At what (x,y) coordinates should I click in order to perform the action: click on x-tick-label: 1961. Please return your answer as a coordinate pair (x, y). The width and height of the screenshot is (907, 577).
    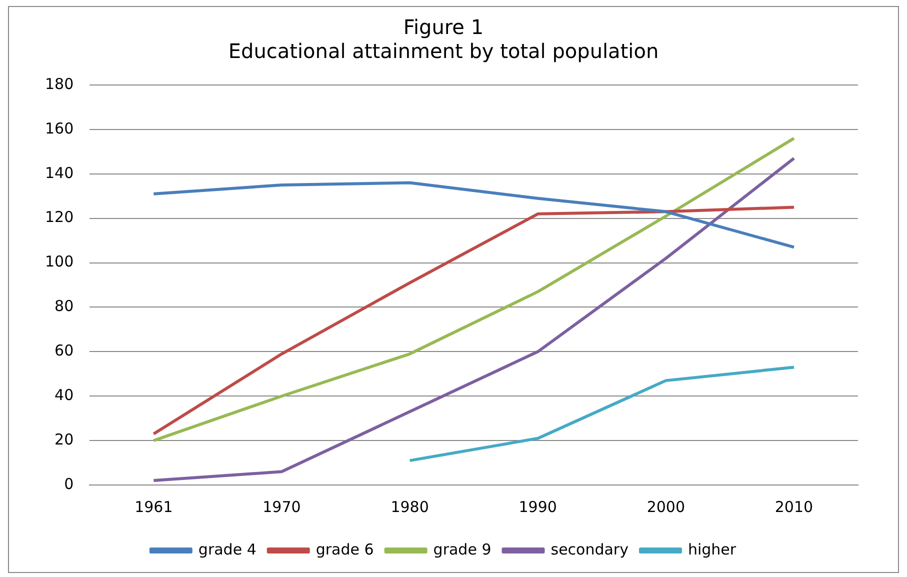
    Looking at the image, I should click on (153, 507).